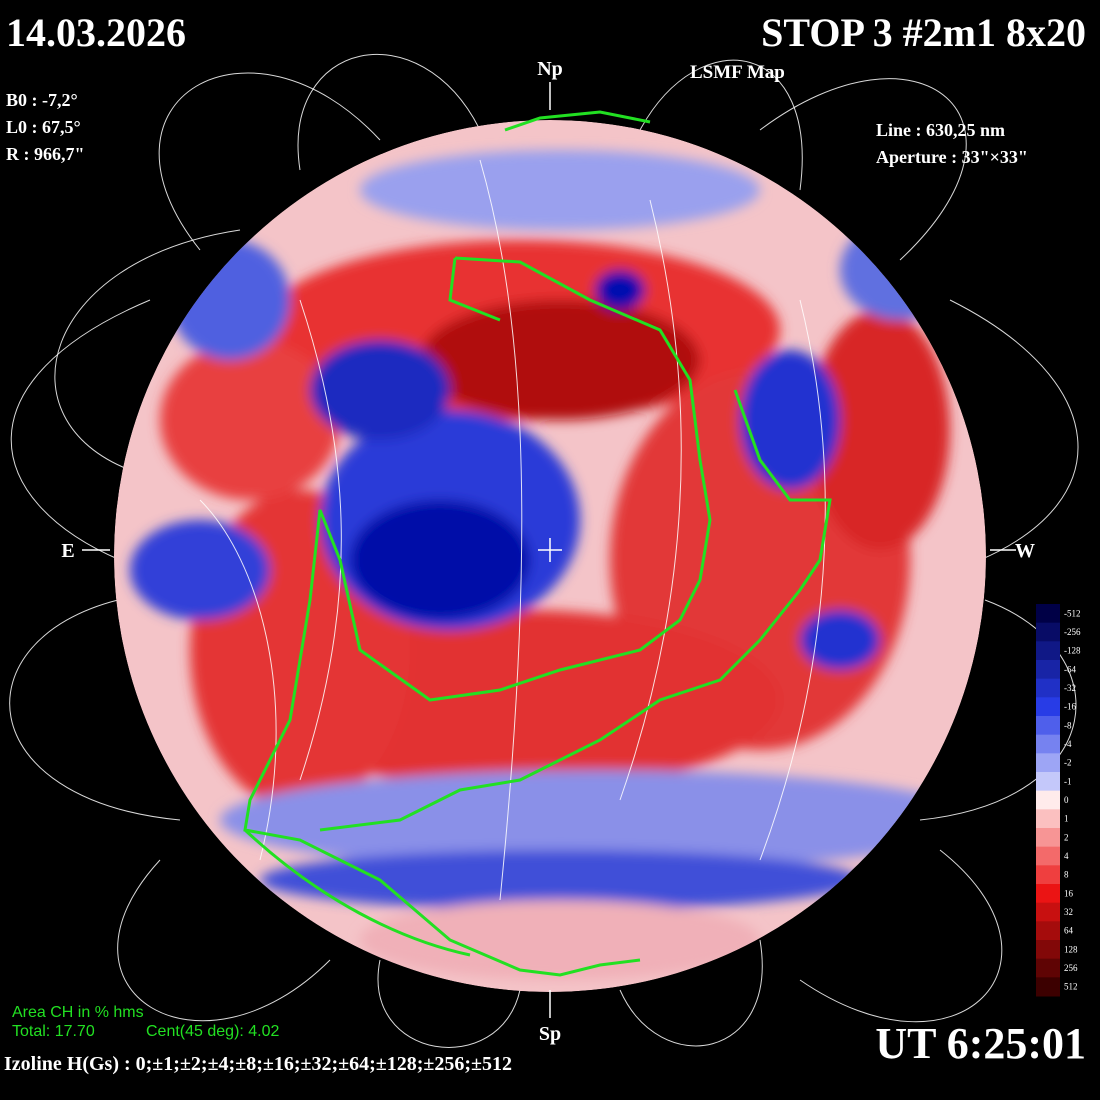  Describe the element at coordinates (53, 1031) in the screenshot. I see `area-total: Total: 17.70` at that location.